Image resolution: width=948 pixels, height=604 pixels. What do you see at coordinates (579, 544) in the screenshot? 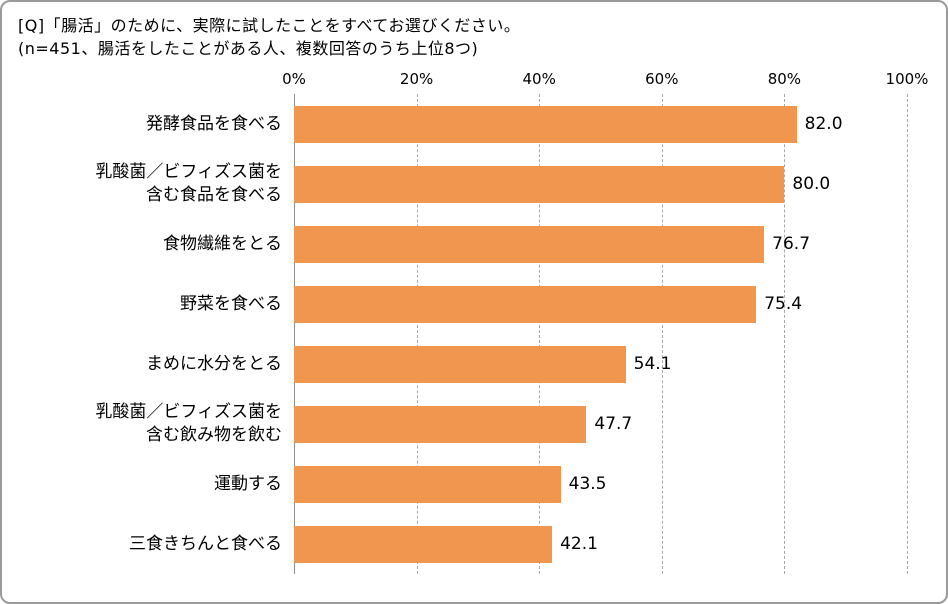
I see `value-label: 42.1` at bounding box center [579, 544].